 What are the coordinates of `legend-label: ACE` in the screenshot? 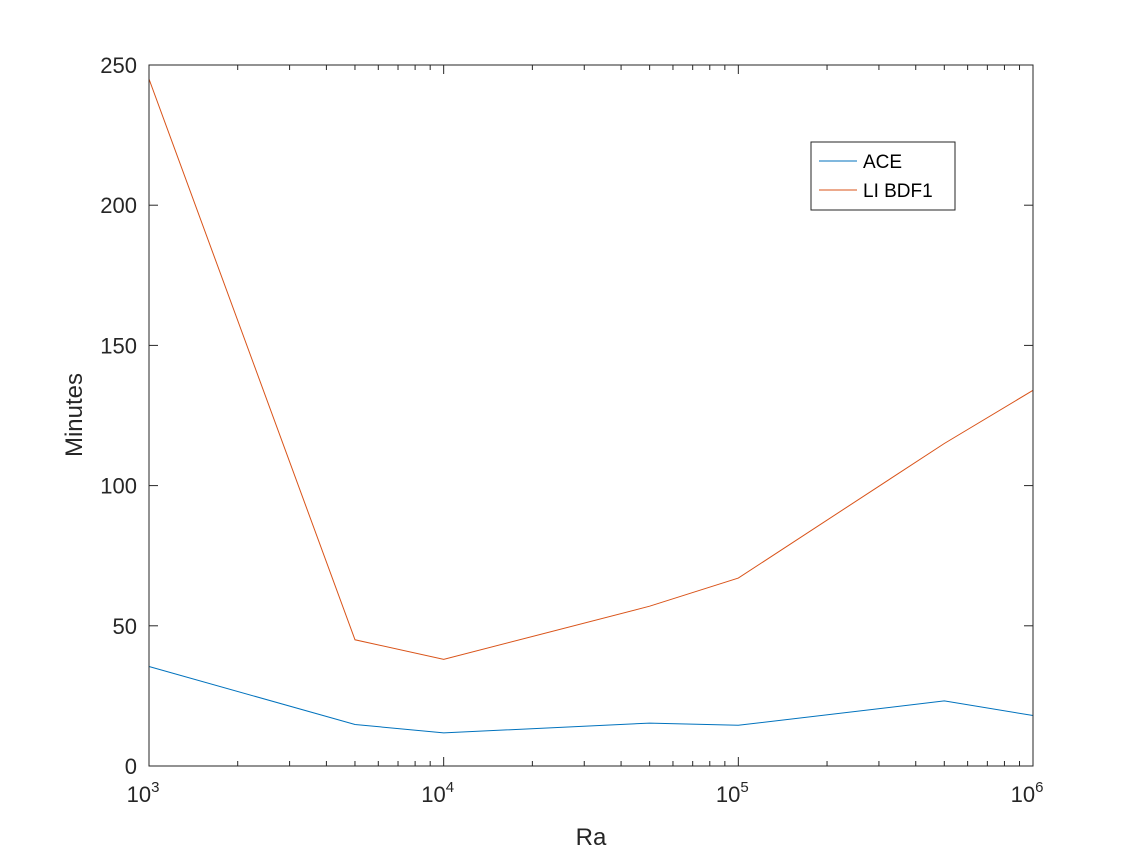 It's located at (882, 162).